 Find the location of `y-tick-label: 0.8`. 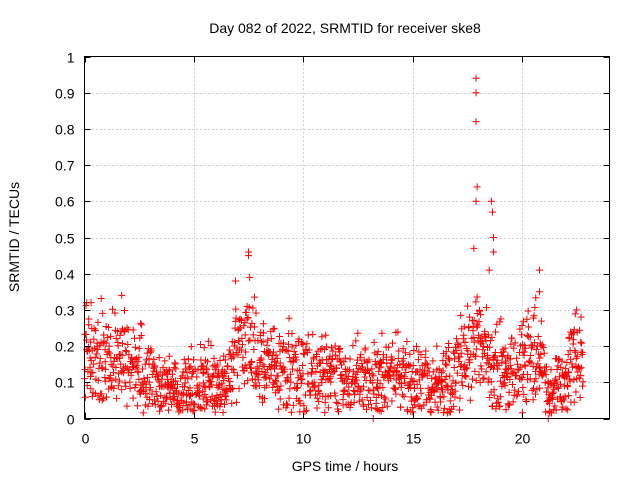

y-tick-label: 0.8 is located at coordinates (65, 130).